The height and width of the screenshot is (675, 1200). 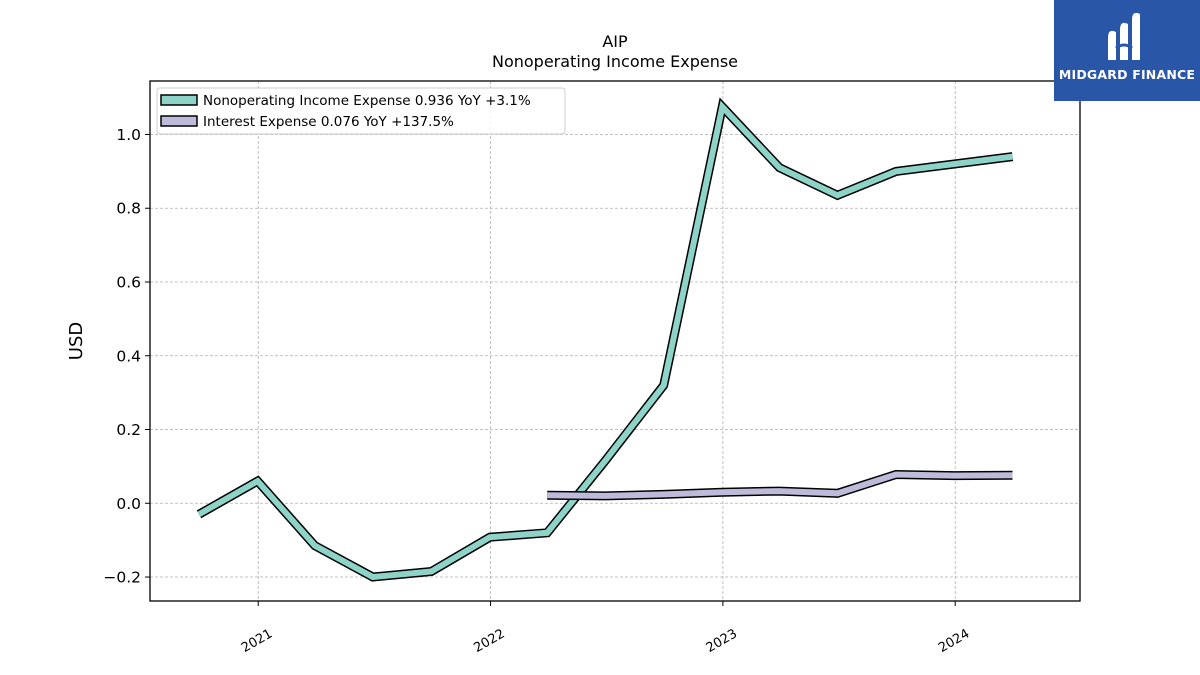 I want to click on brand-mark-icon, so click(x=1124, y=36).